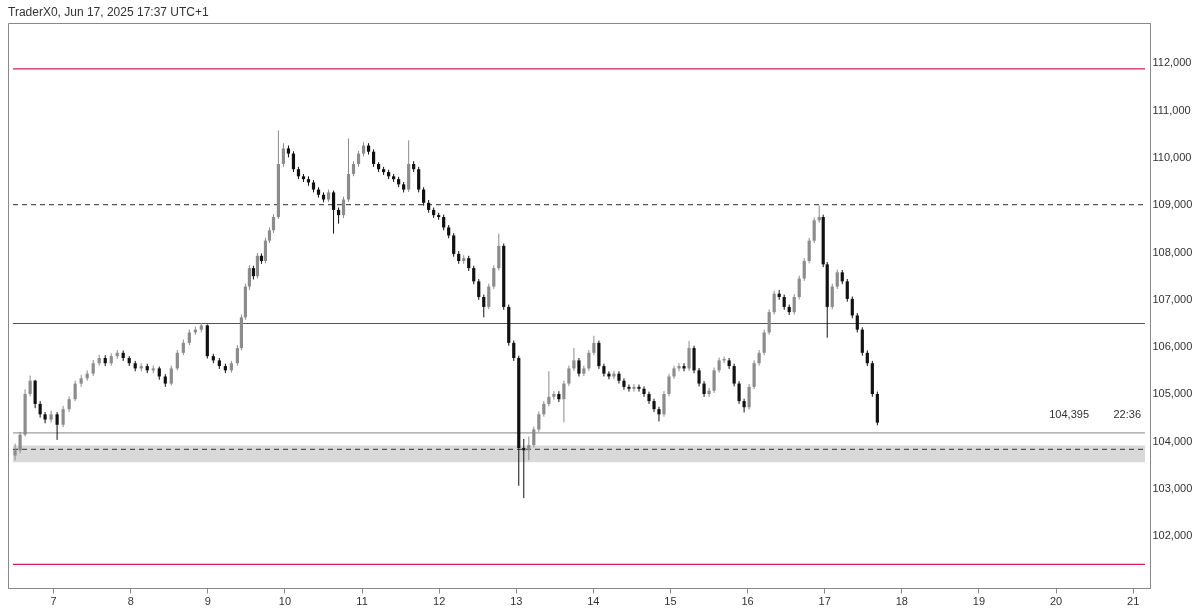 The width and height of the screenshot is (1200, 612). Describe the element at coordinates (285, 600) in the screenshot. I see `x-tick-label: 10` at that location.